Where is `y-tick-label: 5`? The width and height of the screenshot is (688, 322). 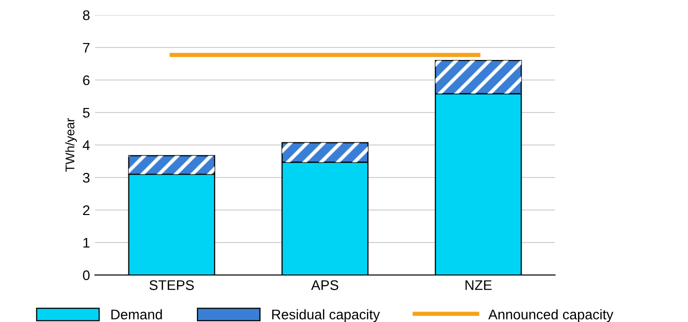
y-tick-label: 5 is located at coordinates (86, 113).